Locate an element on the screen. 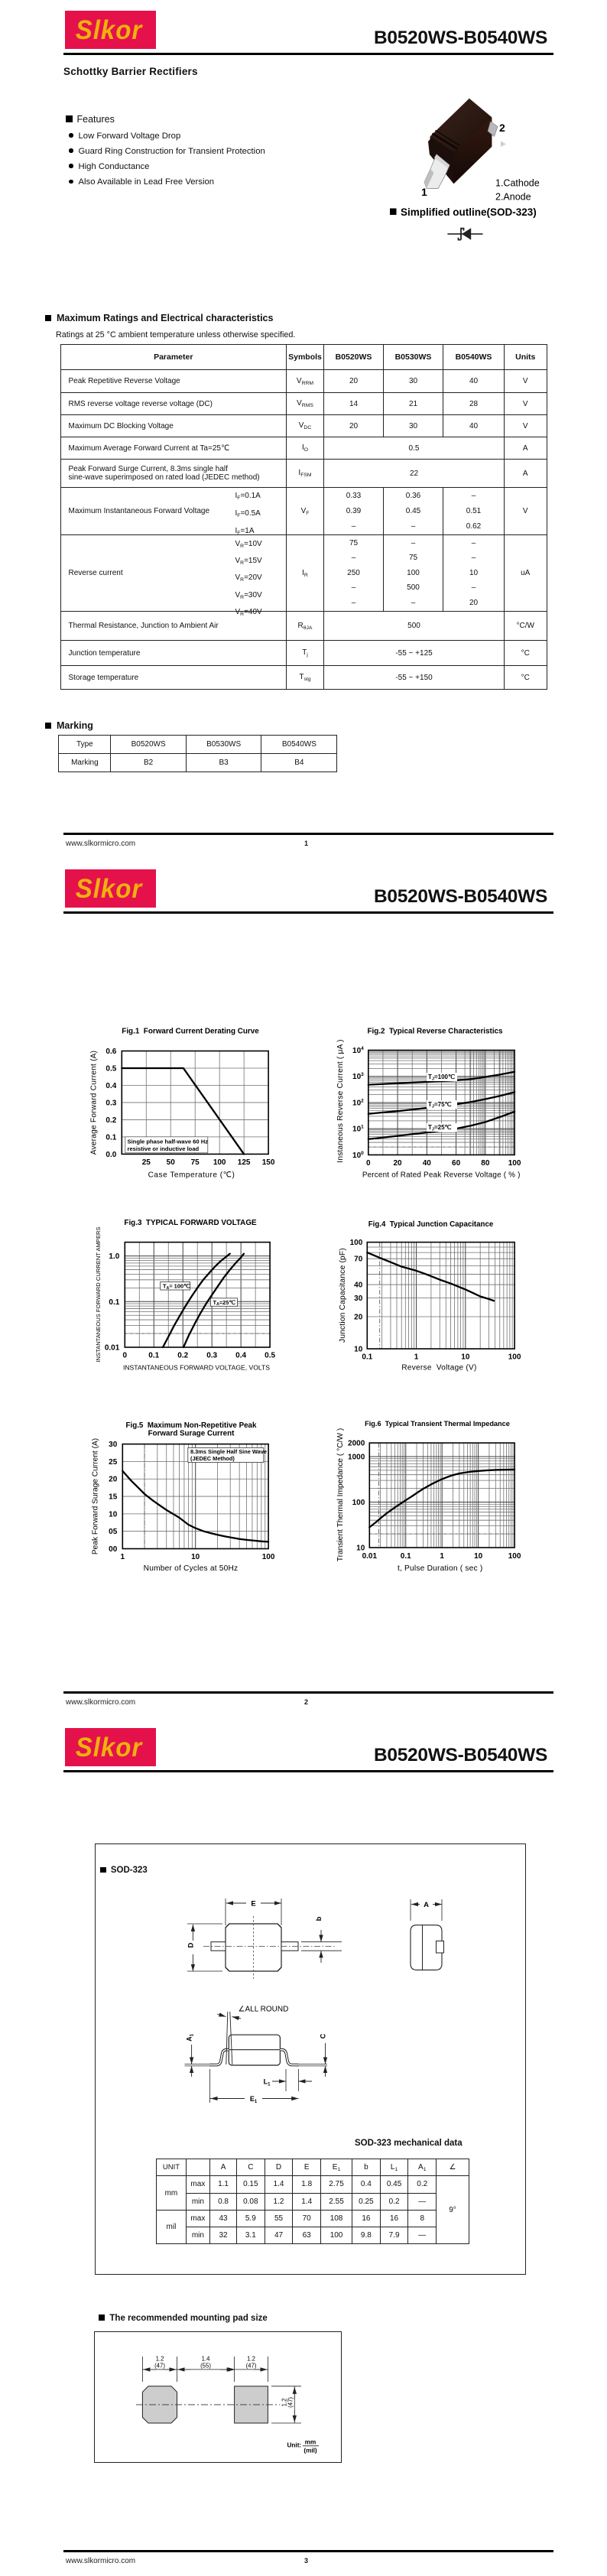 Image resolution: width=607 pixels, height=2576 pixels. svg-text: 101 is located at coordinates (358, 1129).